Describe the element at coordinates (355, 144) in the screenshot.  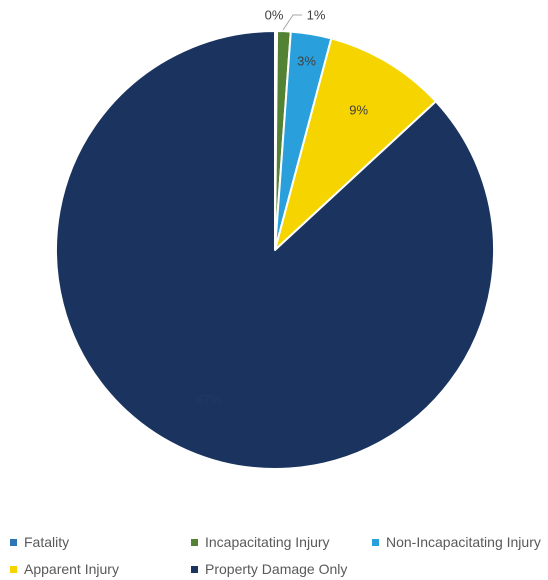
I see `pie-slice-apparent-injury` at that location.